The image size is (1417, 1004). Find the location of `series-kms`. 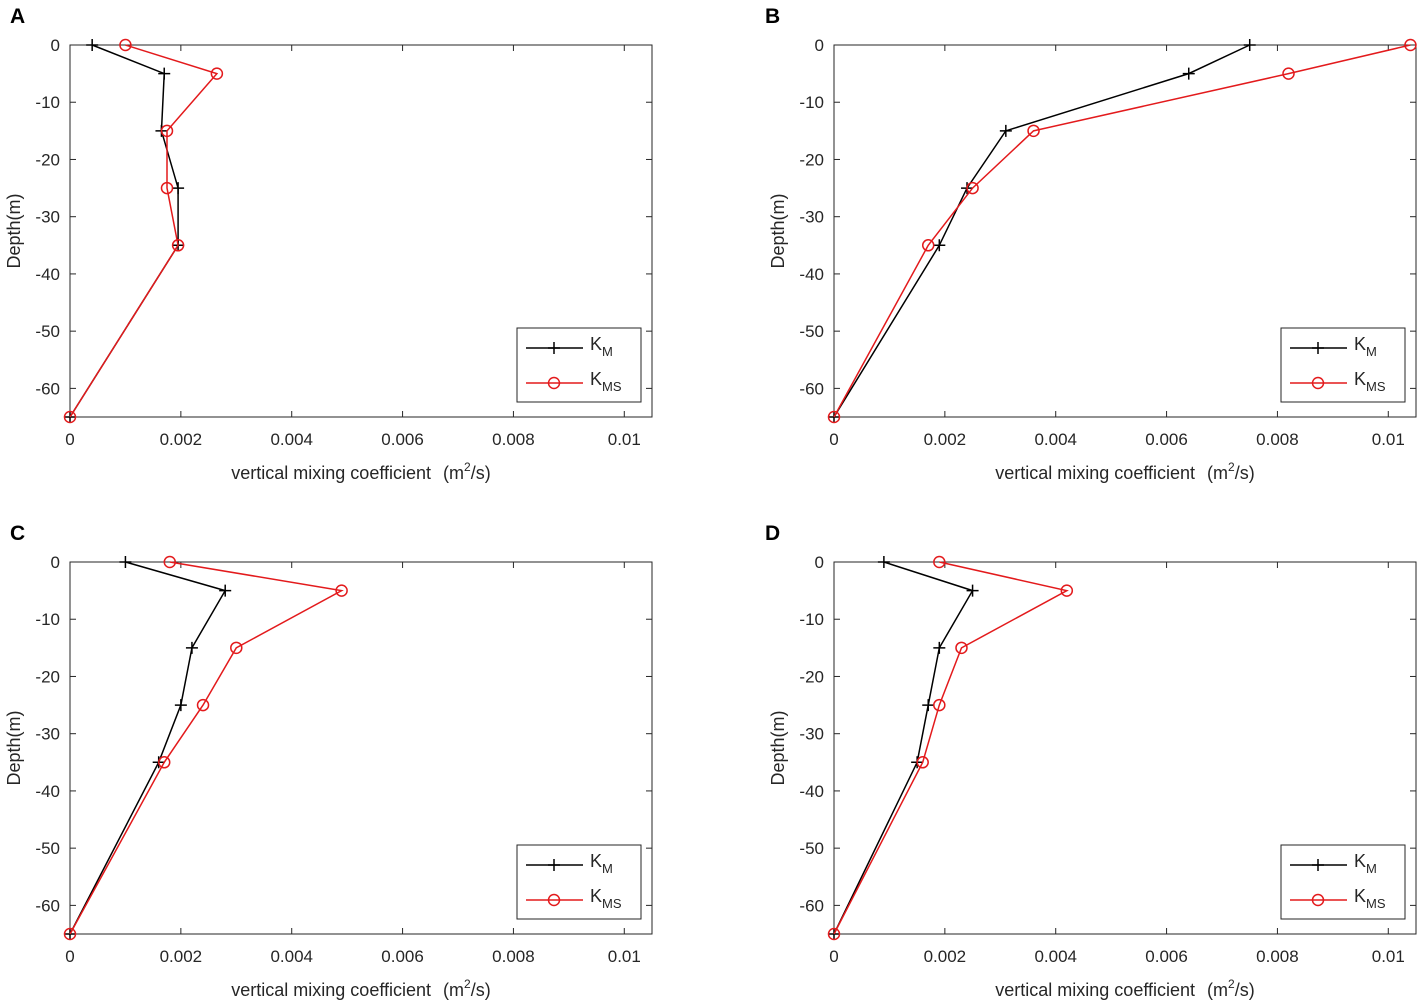

series-kms is located at coordinates (205, 748).